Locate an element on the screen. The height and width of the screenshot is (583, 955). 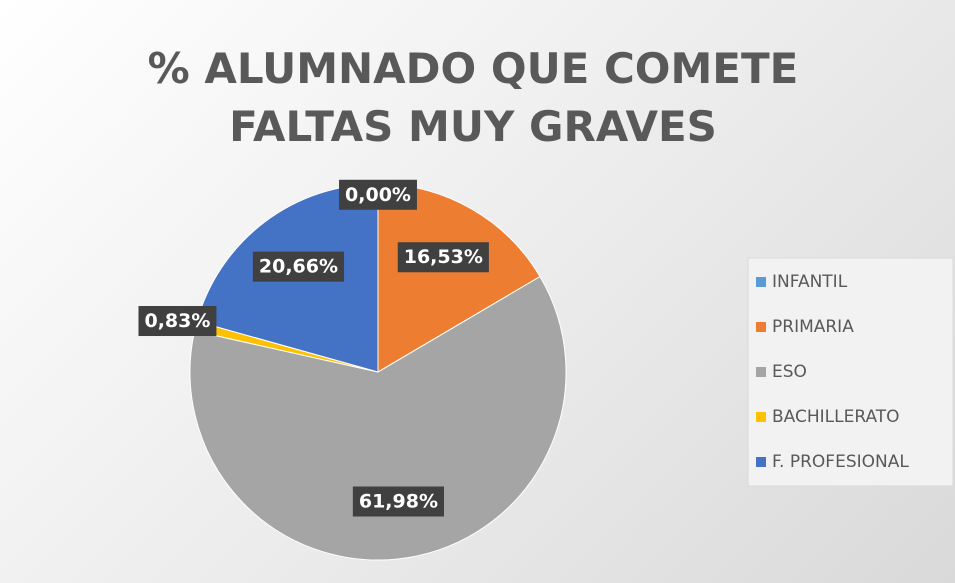
data-label: 20,66% is located at coordinates (298, 266).